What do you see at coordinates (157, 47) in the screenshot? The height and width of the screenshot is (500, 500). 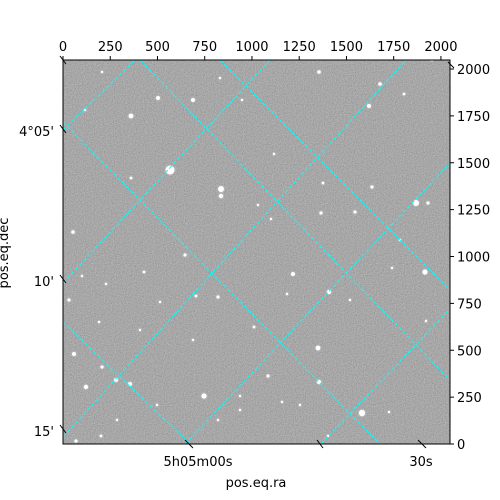 I see `top-tick-label: 500` at bounding box center [157, 47].